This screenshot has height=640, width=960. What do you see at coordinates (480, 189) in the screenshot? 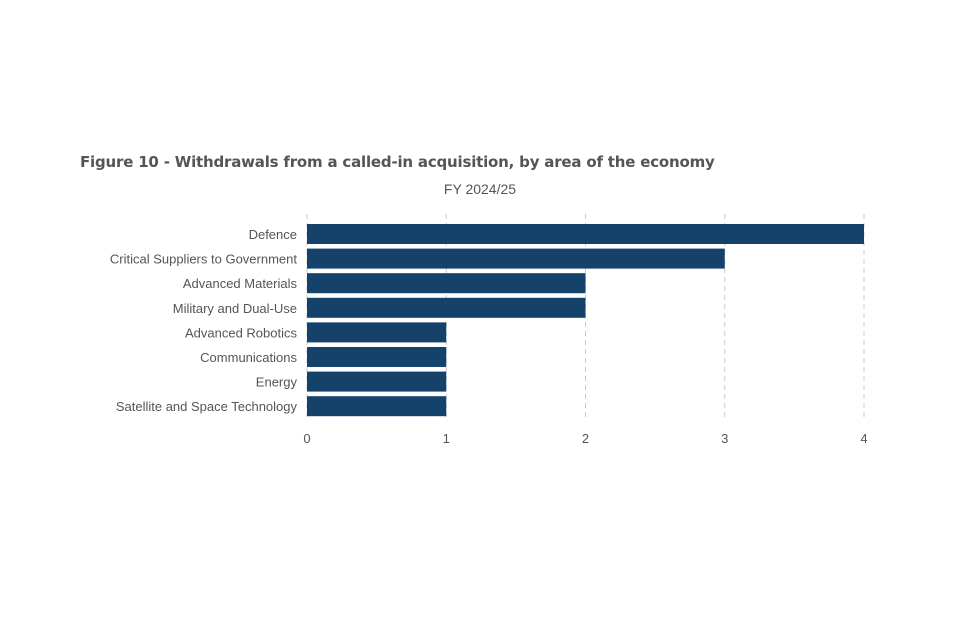
I see `chart-subtitle: FY 2024/25` at bounding box center [480, 189].